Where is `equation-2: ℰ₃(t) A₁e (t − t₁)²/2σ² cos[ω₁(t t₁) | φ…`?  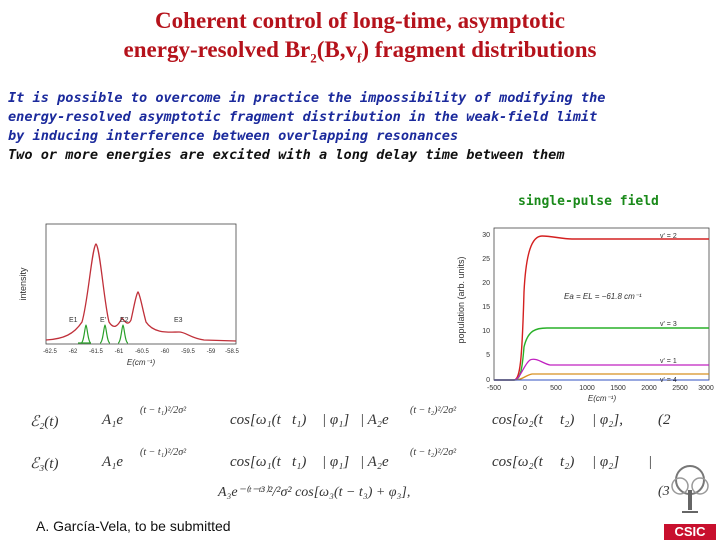 equation-2: ℰ₃(t) A₁e (t − t₁)²/2σ² cos[ω₁(t t₁) | φ… is located at coordinates (350, 462).